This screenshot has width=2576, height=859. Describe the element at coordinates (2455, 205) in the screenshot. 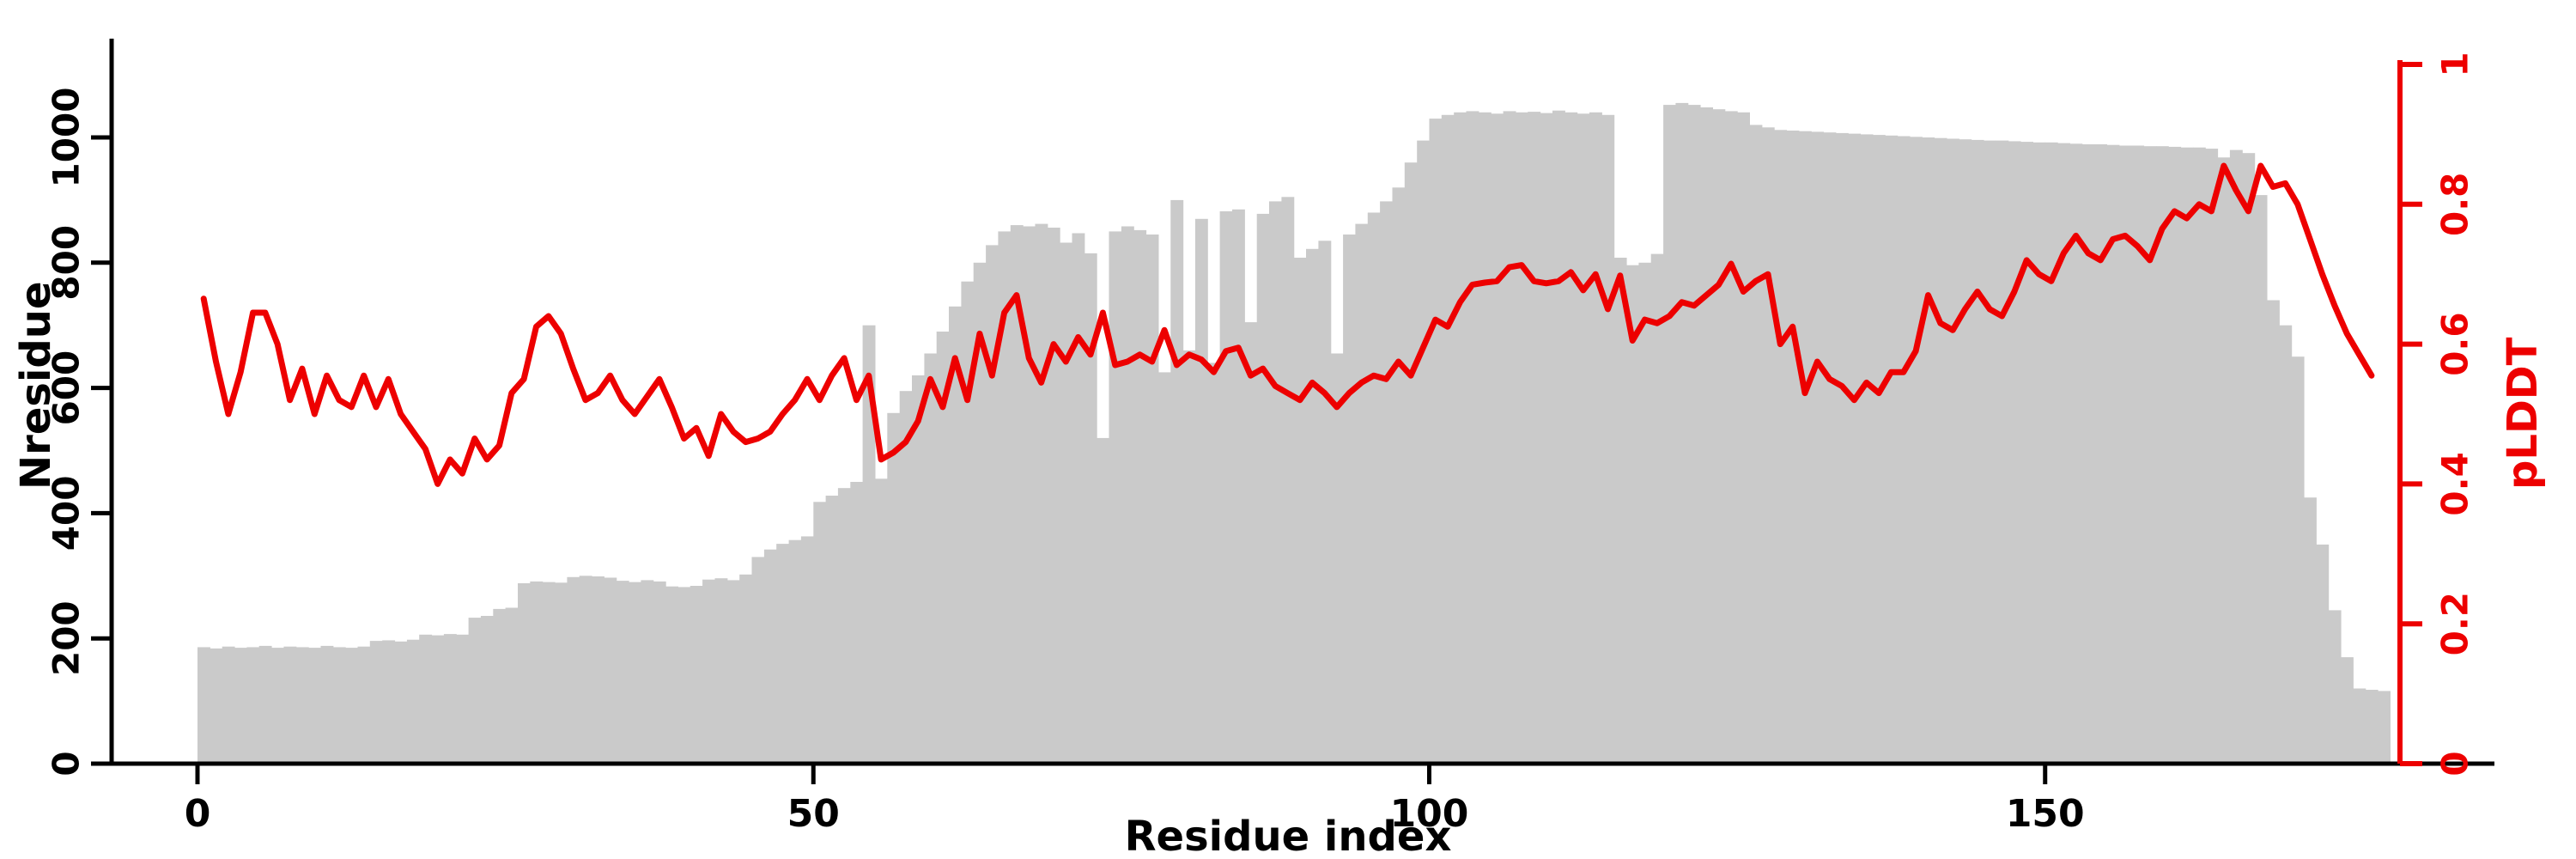

I see `y-right-tick-label: 0.8` at that location.